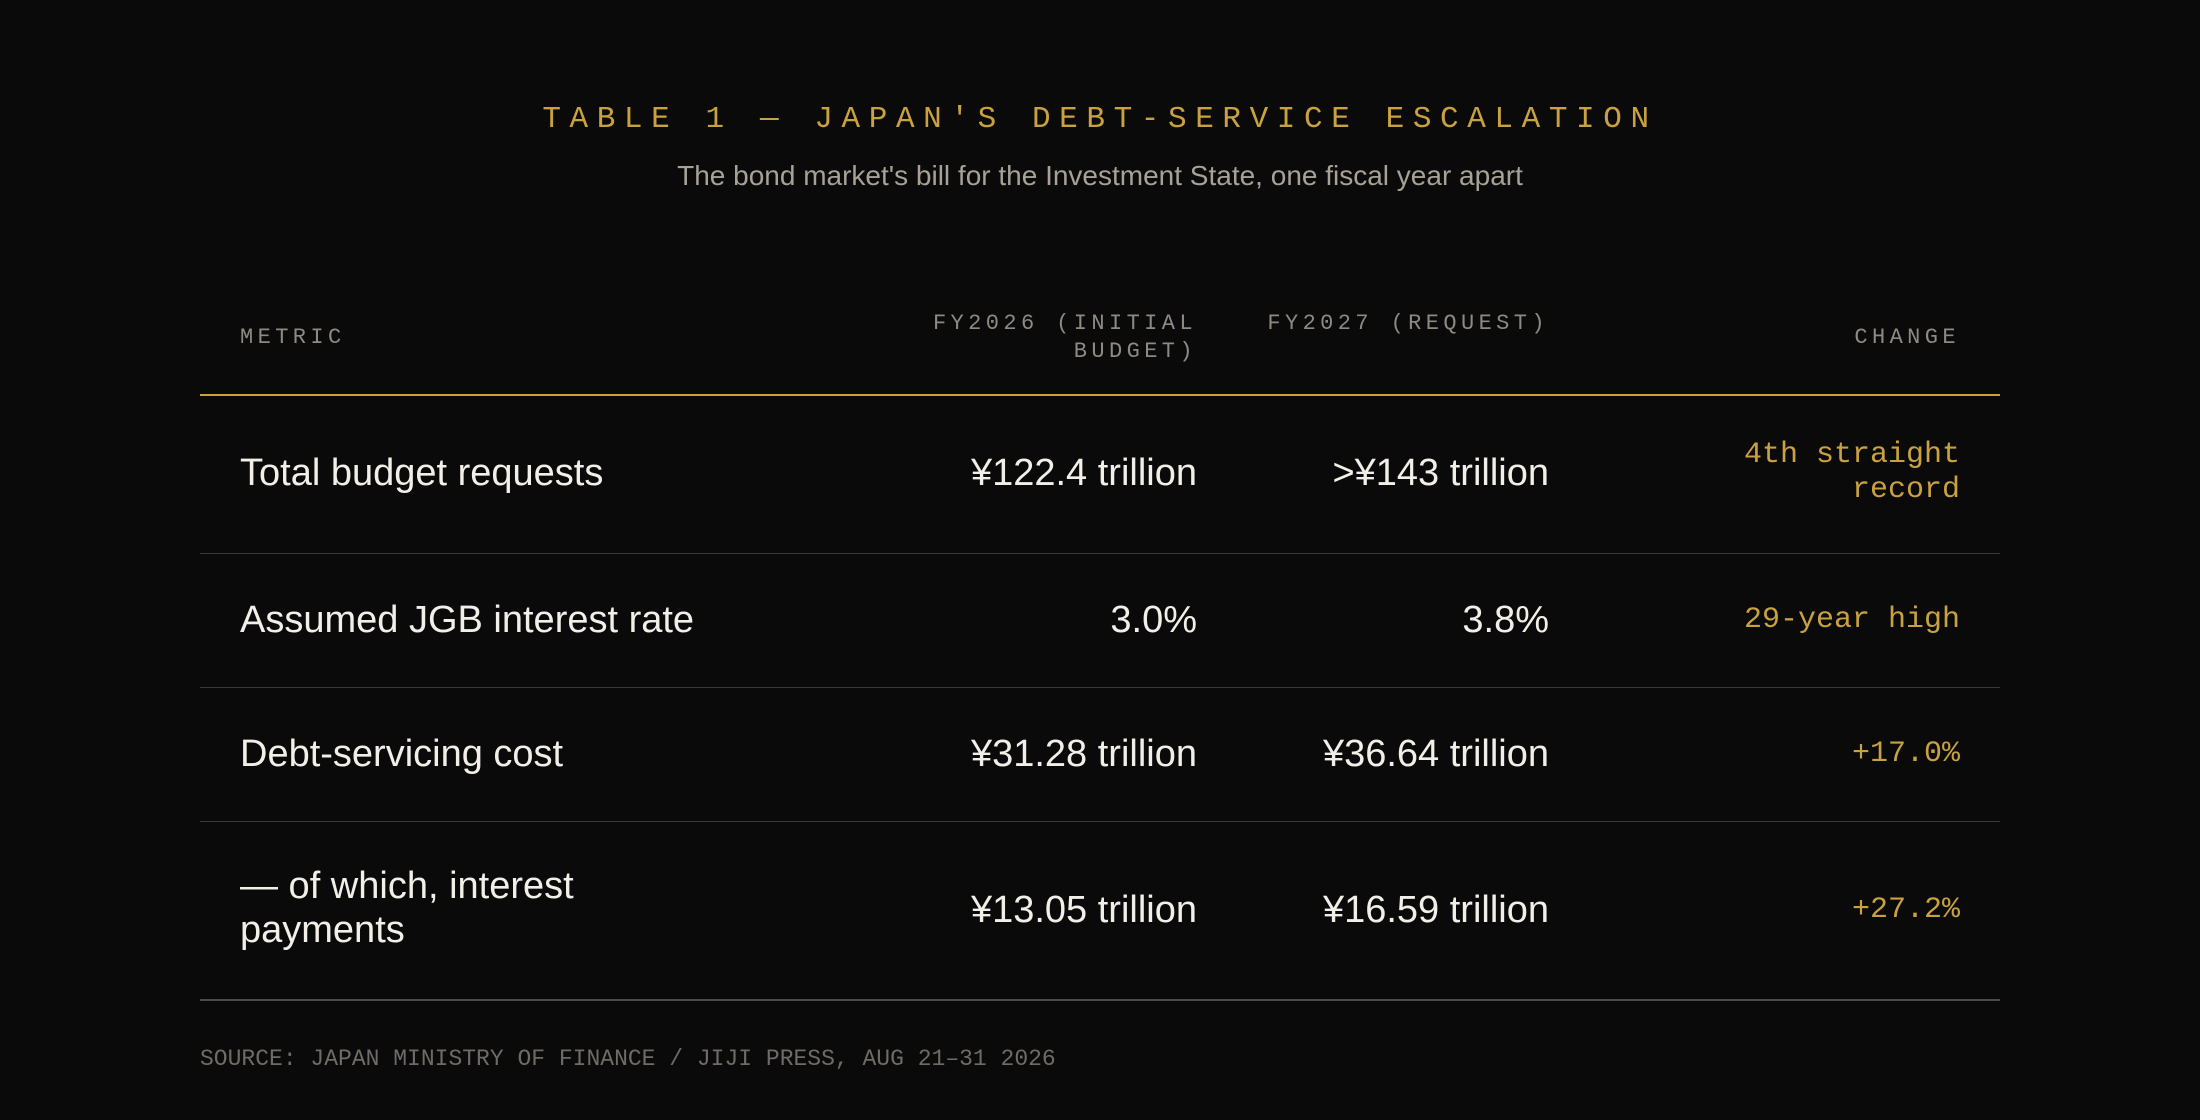  What do you see at coordinates (1440, 473) in the screenshot?
I see `row-fy2027-value: >¥143 trillion` at bounding box center [1440, 473].